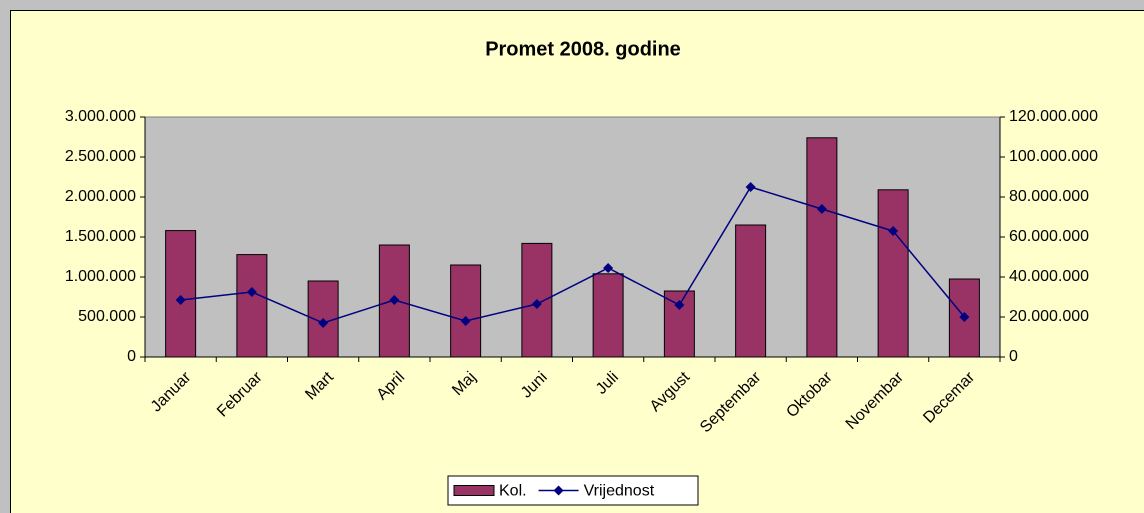 The height and width of the screenshot is (513, 1144). I want to click on y2-tick-label: 40.000.000, so click(1049, 276).